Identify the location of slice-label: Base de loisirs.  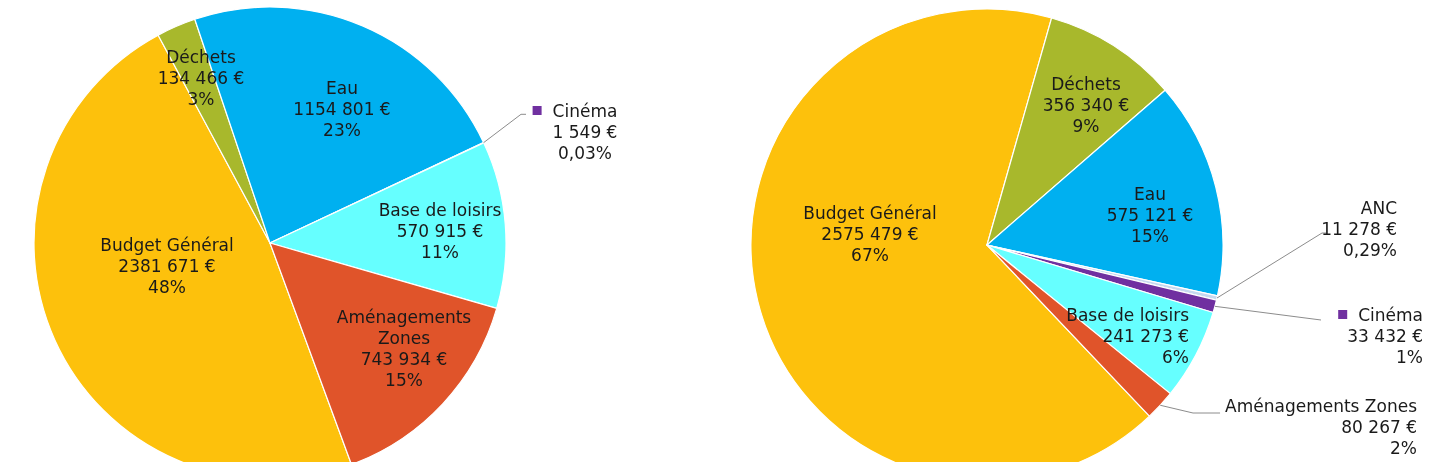
(440, 210).